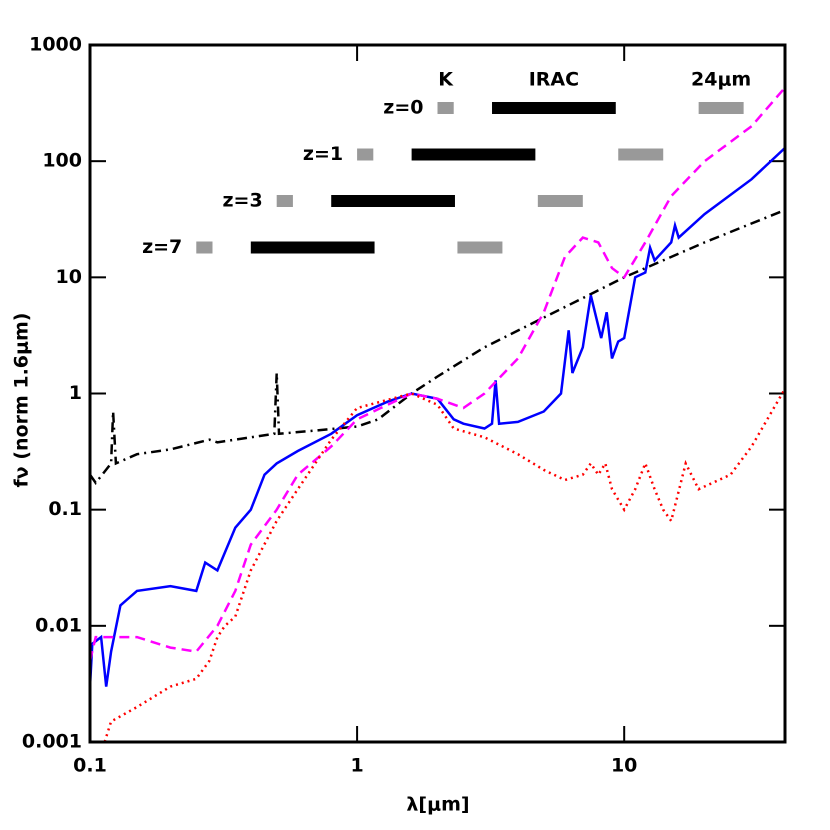  What do you see at coordinates (356, 766) in the screenshot?
I see `x-tick-label: 1` at bounding box center [356, 766].